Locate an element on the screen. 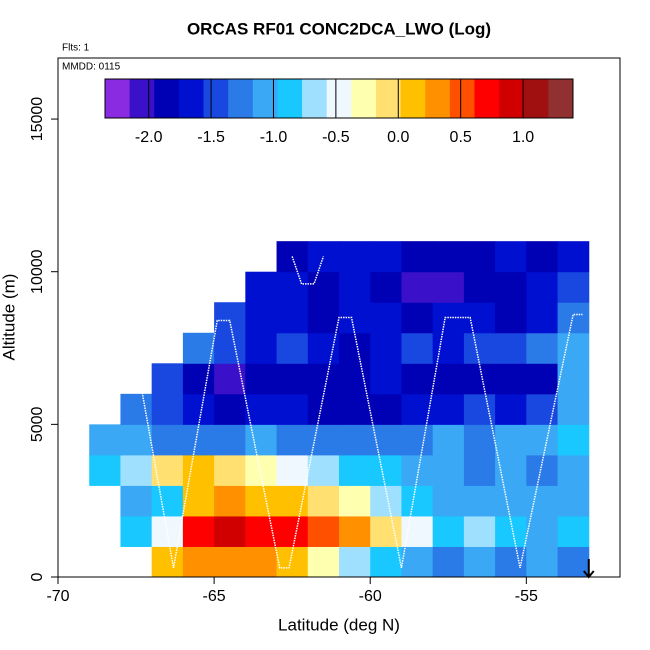 This screenshot has height=650, width=650. chart-title: ORCAS RF01 CONC2DCA_LWO (Log) is located at coordinates (339, 28).